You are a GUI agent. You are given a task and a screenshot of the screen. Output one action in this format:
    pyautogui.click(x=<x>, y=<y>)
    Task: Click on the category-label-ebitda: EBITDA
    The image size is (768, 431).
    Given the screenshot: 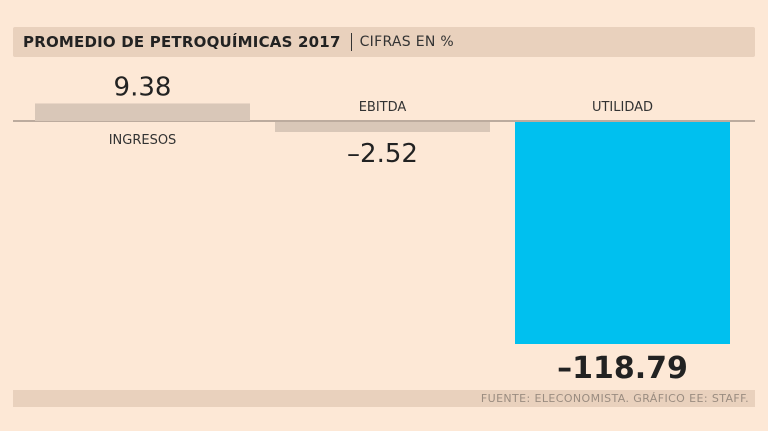 What is the action you would take?
    pyautogui.click(x=383, y=107)
    